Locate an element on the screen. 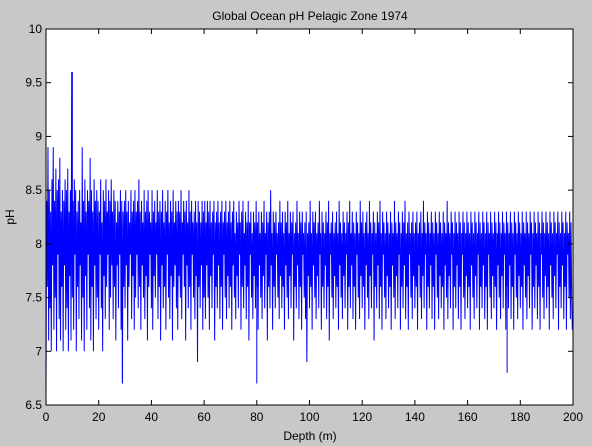 The height and width of the screenshot is (446, 592). x-tick-label: 180 is located at coordinates (520, 417).